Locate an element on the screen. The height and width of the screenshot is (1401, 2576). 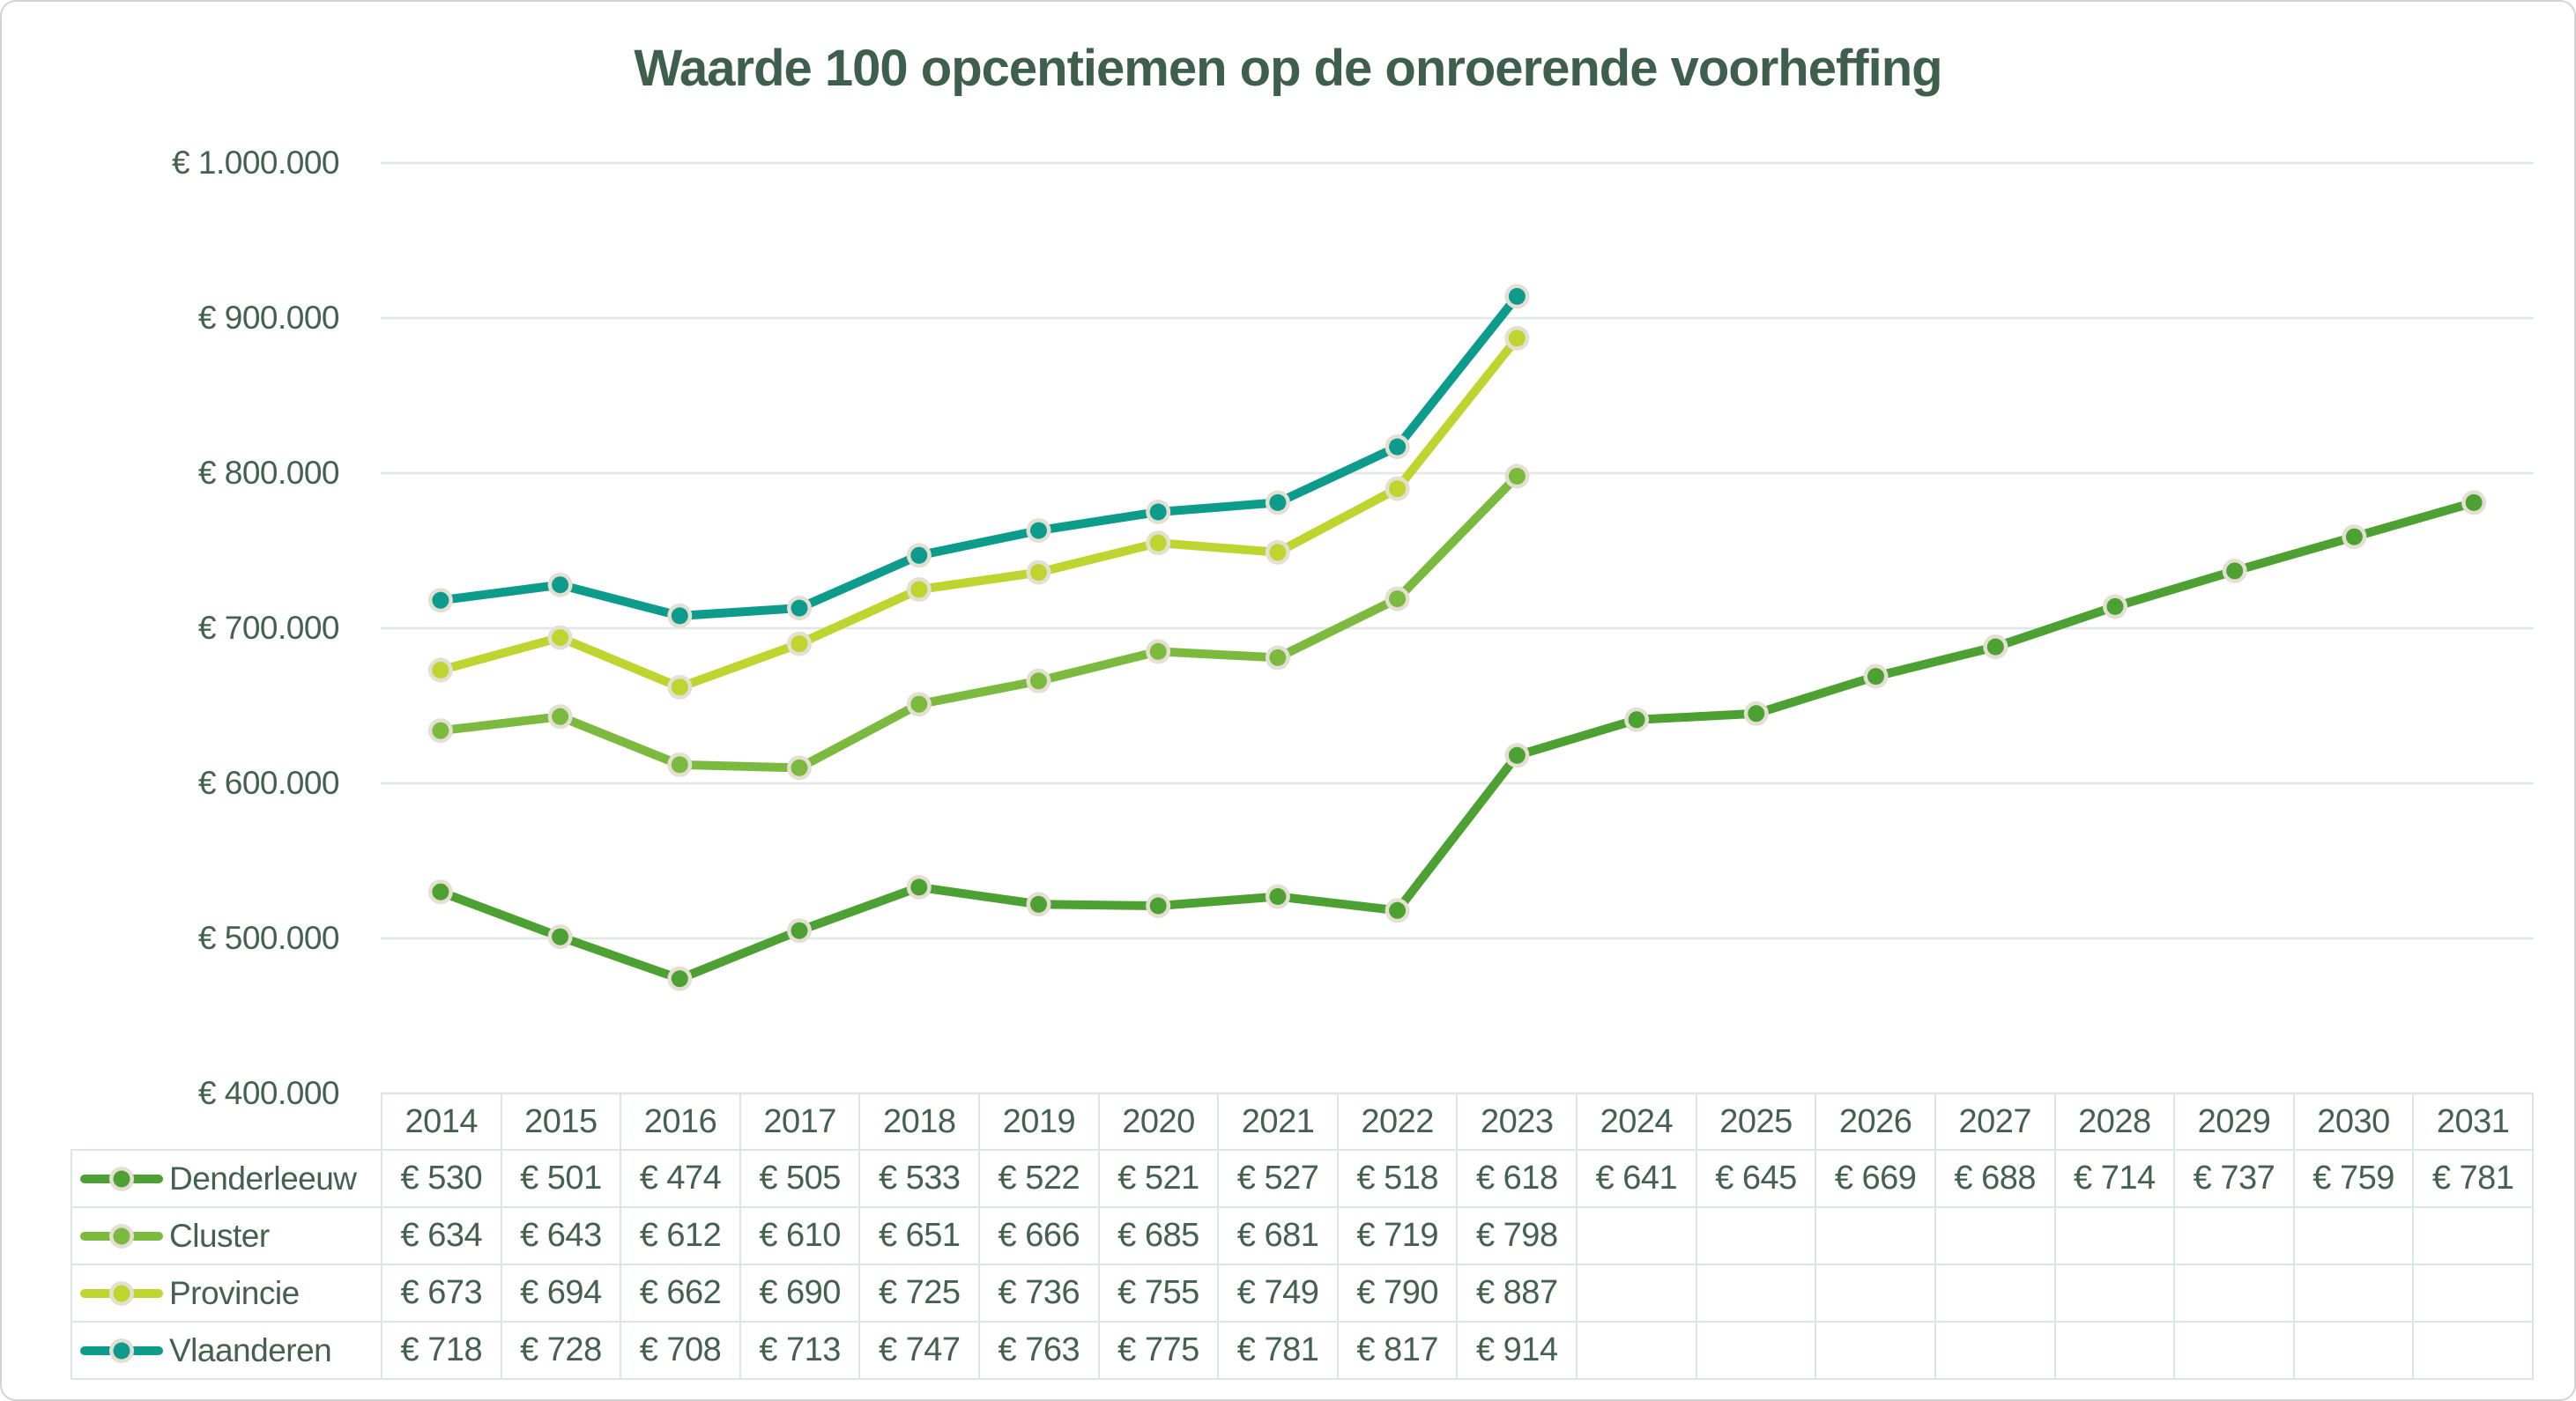
y-axis-tick-label: € 500.000 is located at coordinates (268, 938).